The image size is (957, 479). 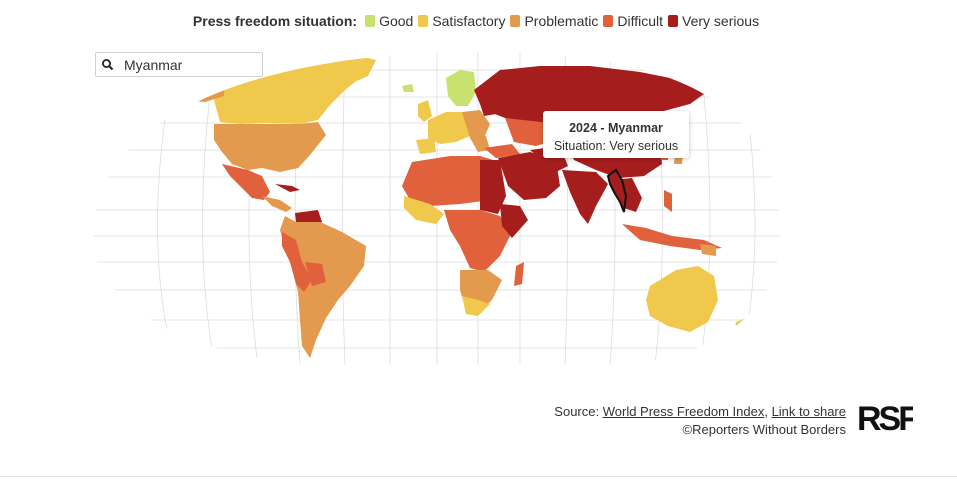 What do you see at coordinates (616, 146) in the screenshot?
I see `tooltip-situation: Situation: Very serious` at bounding box center [616, 146].